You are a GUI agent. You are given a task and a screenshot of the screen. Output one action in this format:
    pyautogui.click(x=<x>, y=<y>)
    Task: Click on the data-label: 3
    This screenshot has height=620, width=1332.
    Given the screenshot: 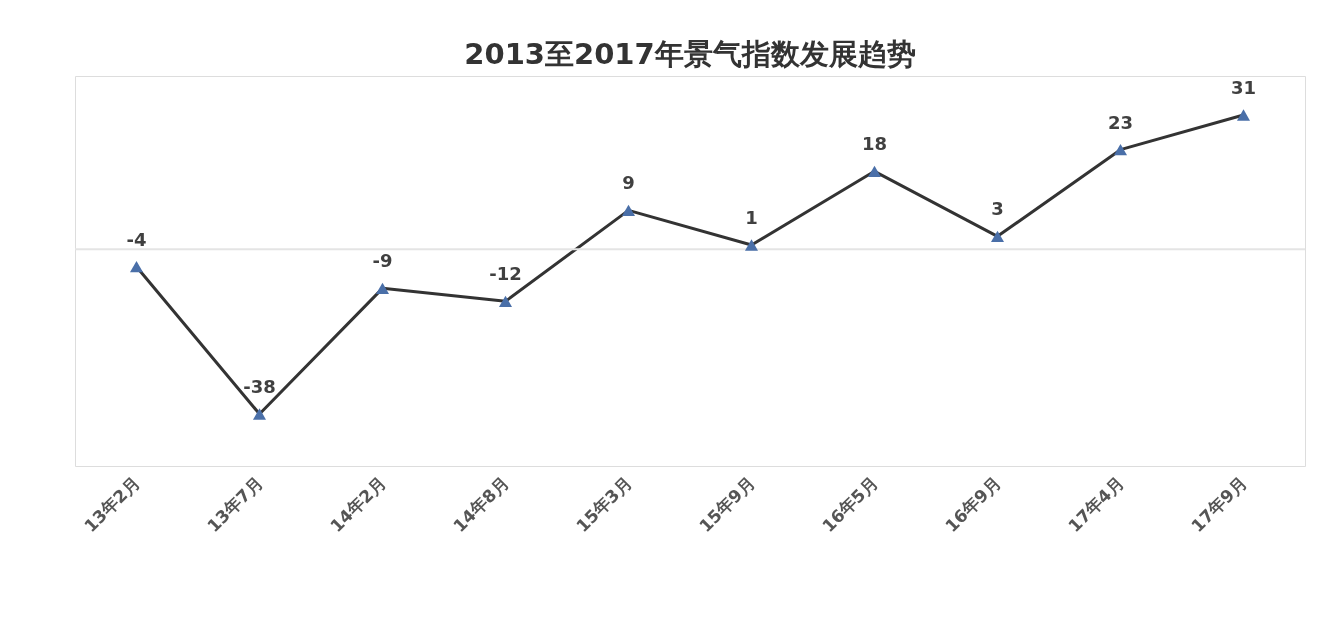 What is the action you would take?
    pyautogui.click(x=997, y=209)
    